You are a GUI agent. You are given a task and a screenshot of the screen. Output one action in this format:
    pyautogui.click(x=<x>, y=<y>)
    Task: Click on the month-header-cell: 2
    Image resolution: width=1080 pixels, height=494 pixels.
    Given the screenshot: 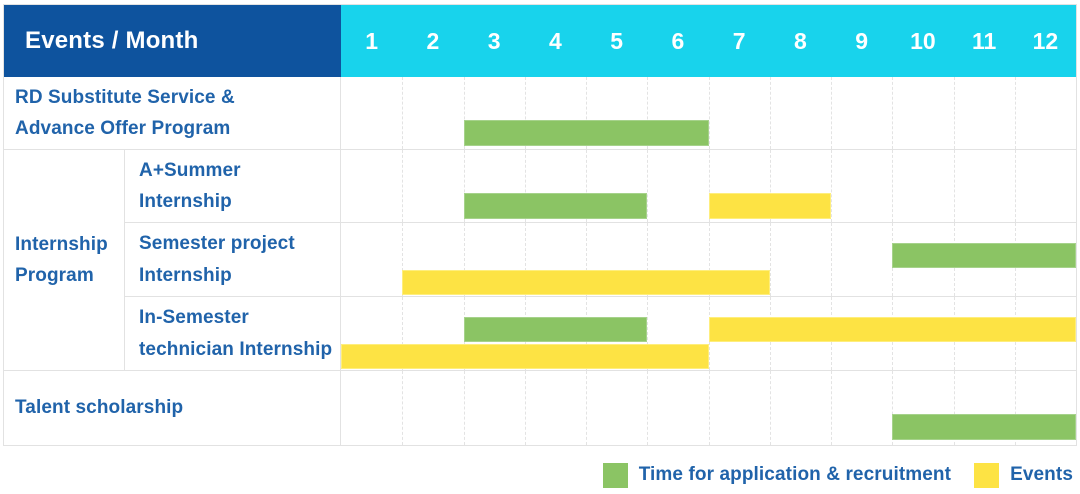 What is the action you would take?
    pyautogui.click(x=433, y=40)
    